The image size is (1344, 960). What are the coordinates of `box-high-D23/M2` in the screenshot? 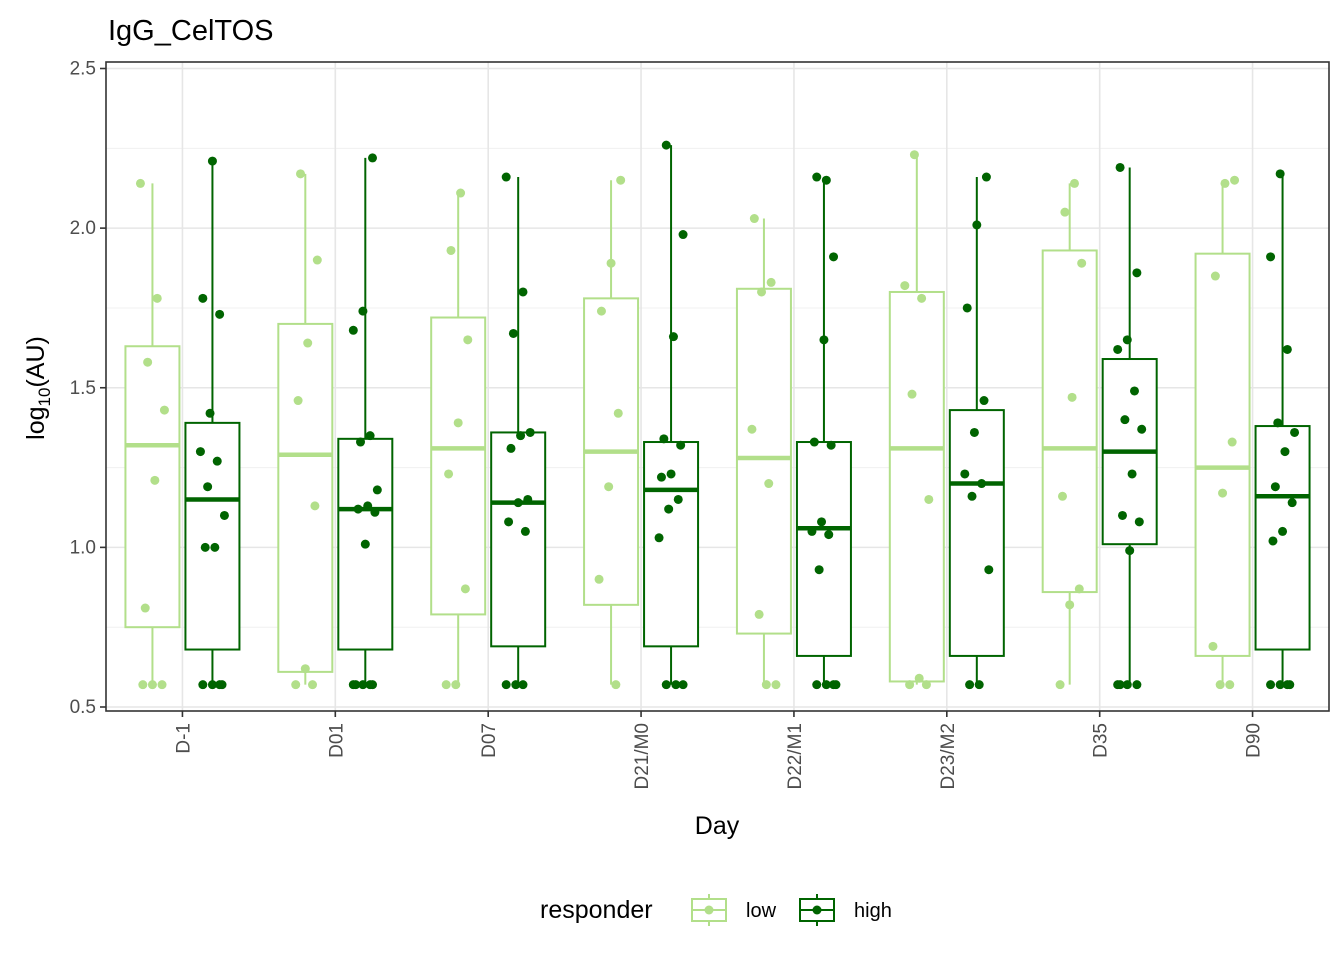 It's located at (976, 431).